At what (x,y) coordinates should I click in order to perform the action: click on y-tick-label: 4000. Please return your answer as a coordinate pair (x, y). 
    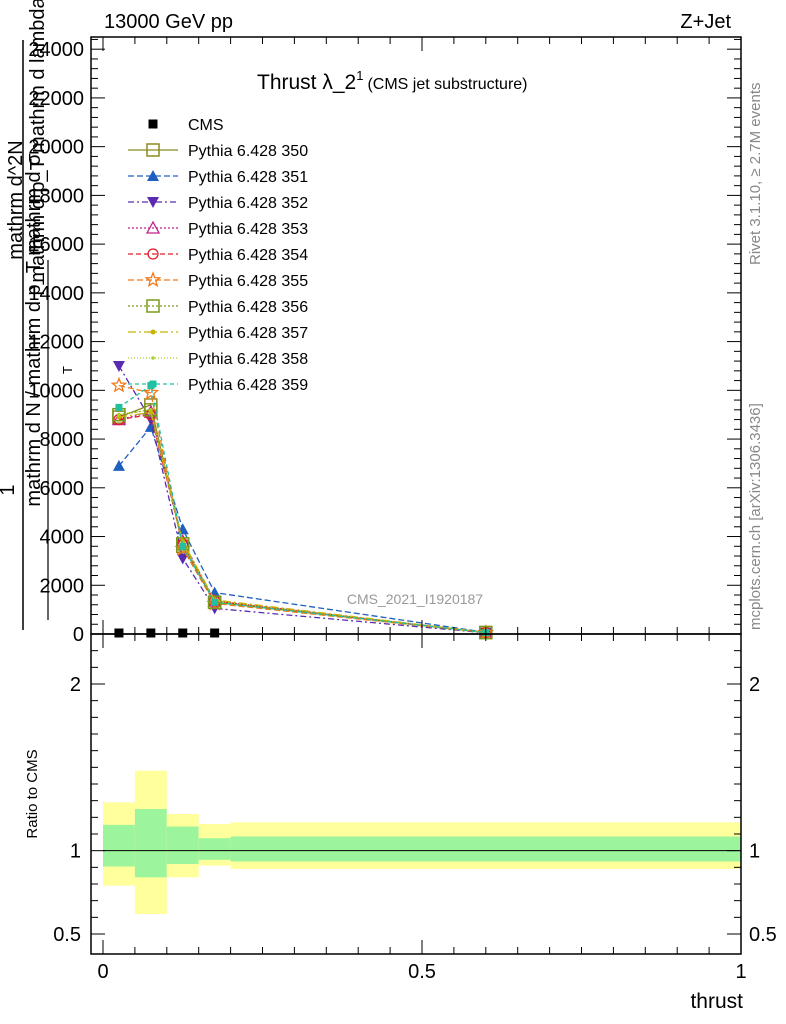
    Looking at the image, I should click on (62, 538).